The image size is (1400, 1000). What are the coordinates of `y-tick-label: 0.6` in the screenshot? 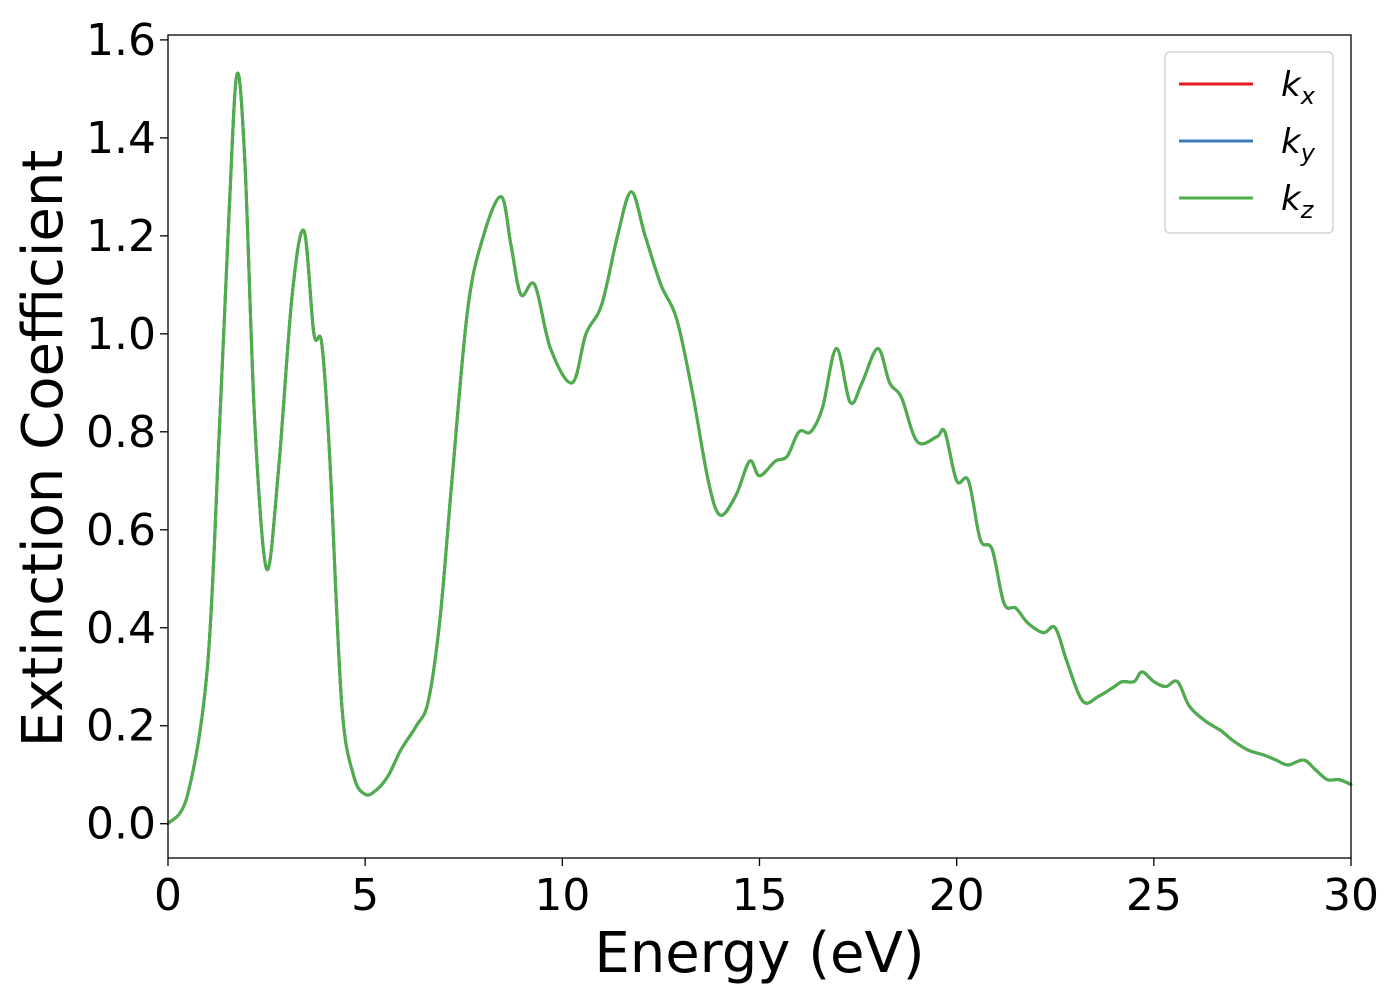 It's located at (121, 530).